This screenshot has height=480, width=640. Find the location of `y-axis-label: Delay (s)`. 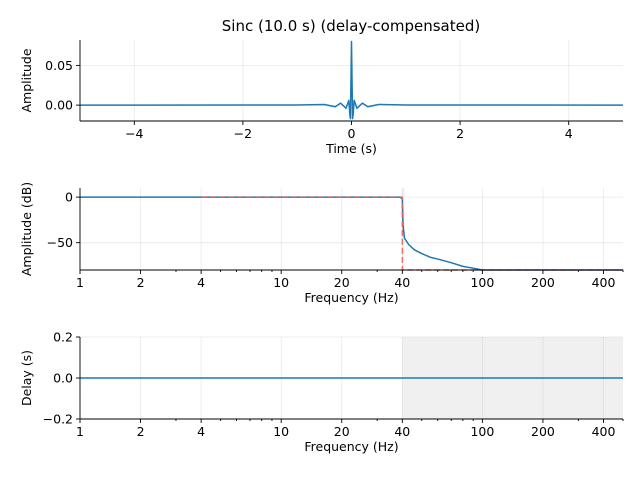

y-axis-label: Delay (s) is located at coordinates (26, 378).